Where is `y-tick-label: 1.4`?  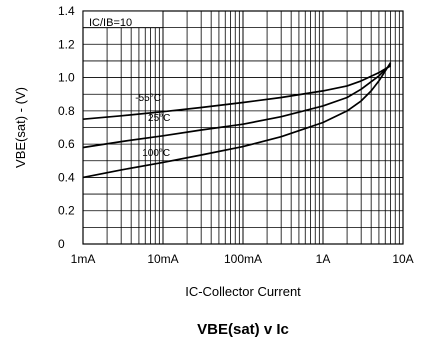 y-tick-label: 1.4 is located at coordinates (66, 11).